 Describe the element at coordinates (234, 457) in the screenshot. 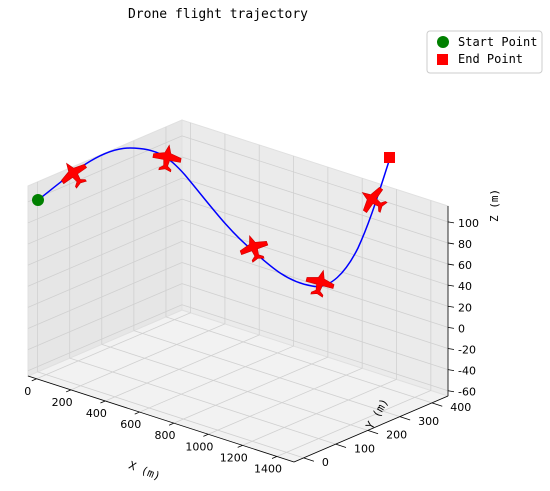

I see `x-tick-label: 1200` at that location.